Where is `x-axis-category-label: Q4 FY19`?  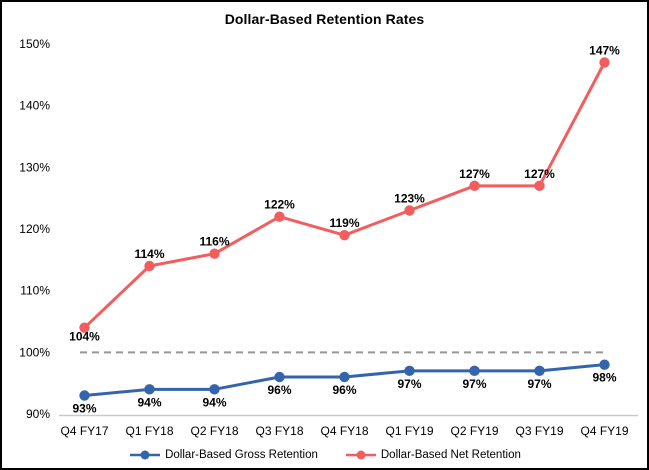 x-axis-category-label: Q4 FY19 is located at coordinates (604, 431).